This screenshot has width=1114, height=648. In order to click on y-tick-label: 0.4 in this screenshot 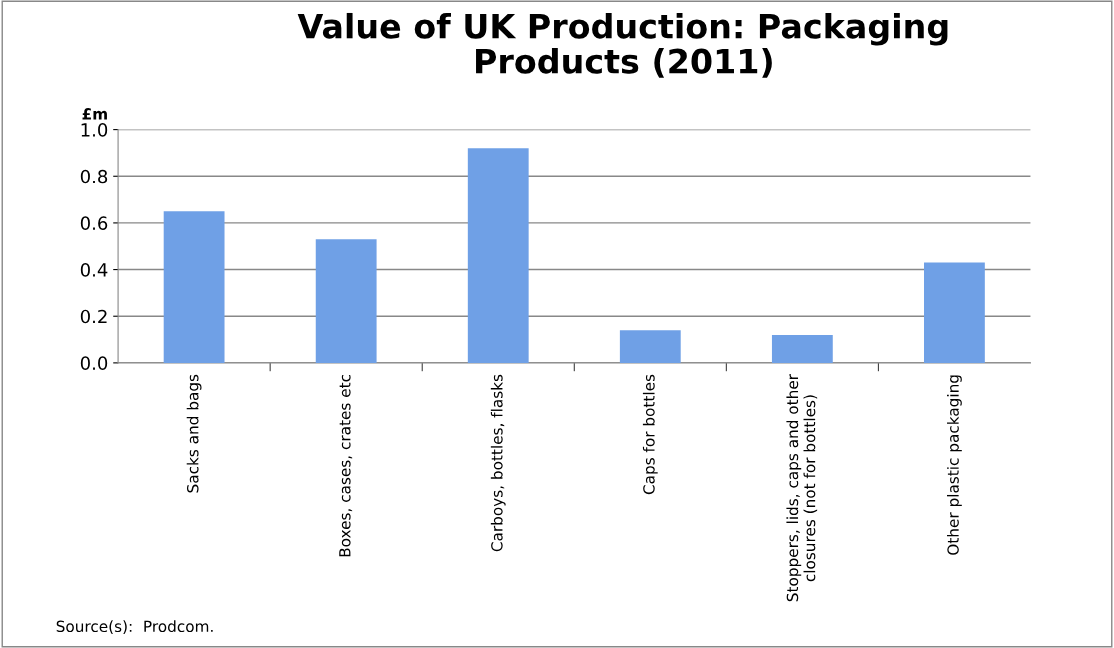, I will do `click(94, 270)`.